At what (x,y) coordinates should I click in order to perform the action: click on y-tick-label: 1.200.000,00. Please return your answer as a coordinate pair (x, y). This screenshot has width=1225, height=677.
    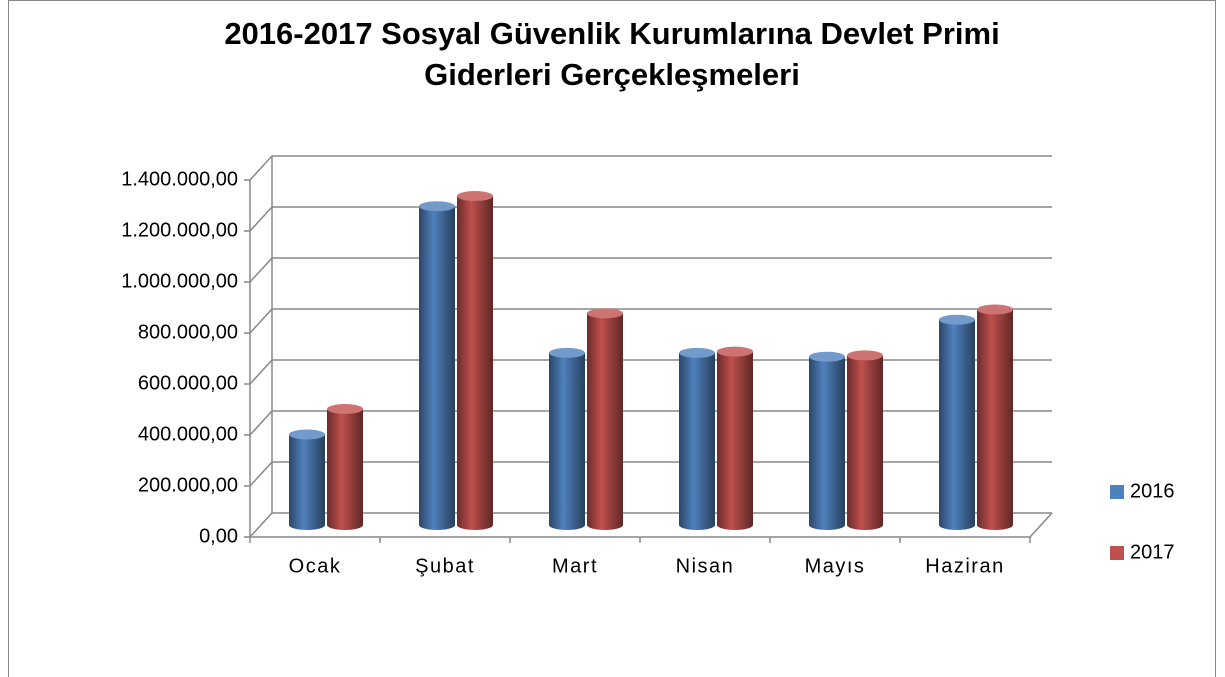
    Looking at the image, I should click on (179, 230).